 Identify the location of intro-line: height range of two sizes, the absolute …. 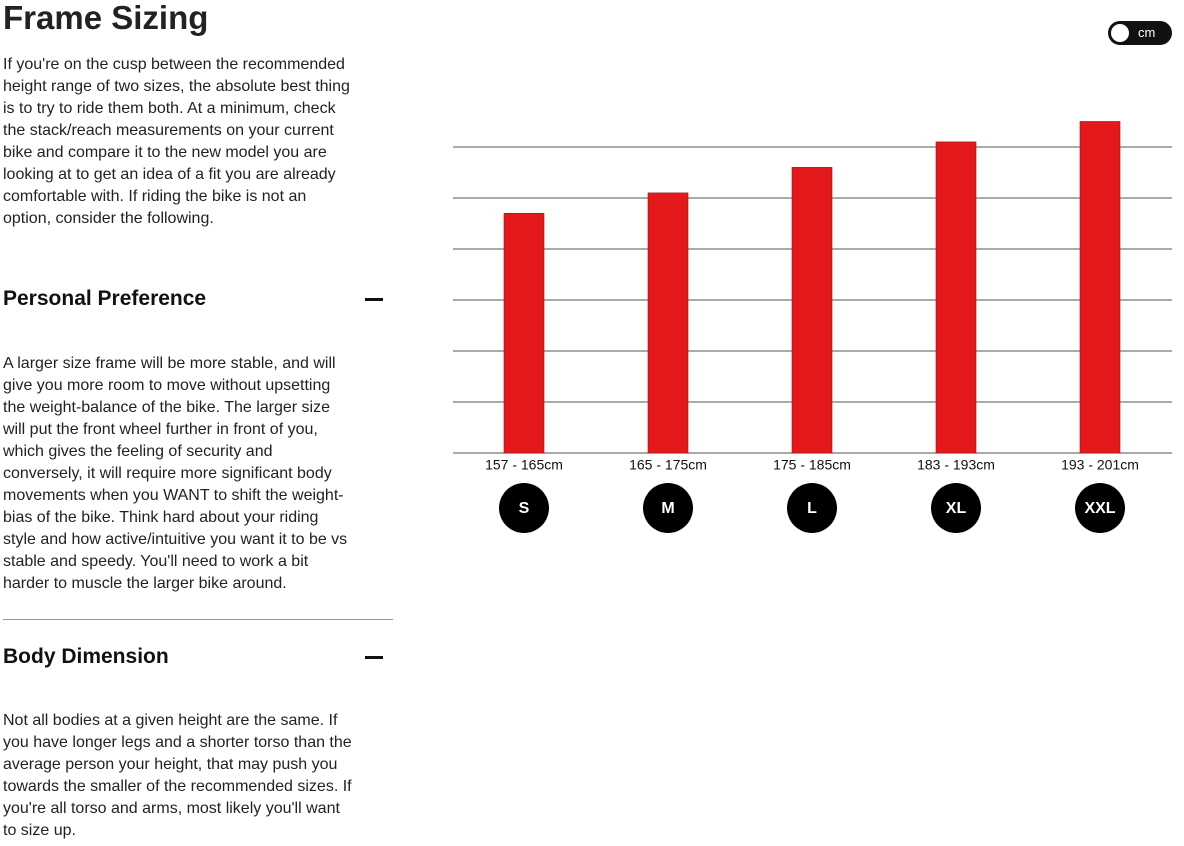
(176, 86).